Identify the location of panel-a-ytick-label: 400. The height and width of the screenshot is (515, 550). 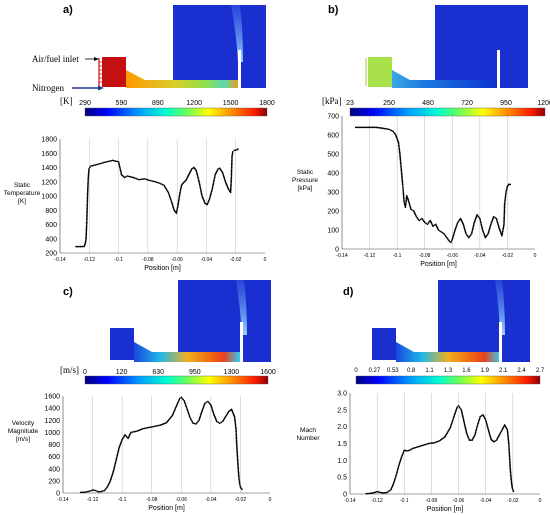
(51, 239).